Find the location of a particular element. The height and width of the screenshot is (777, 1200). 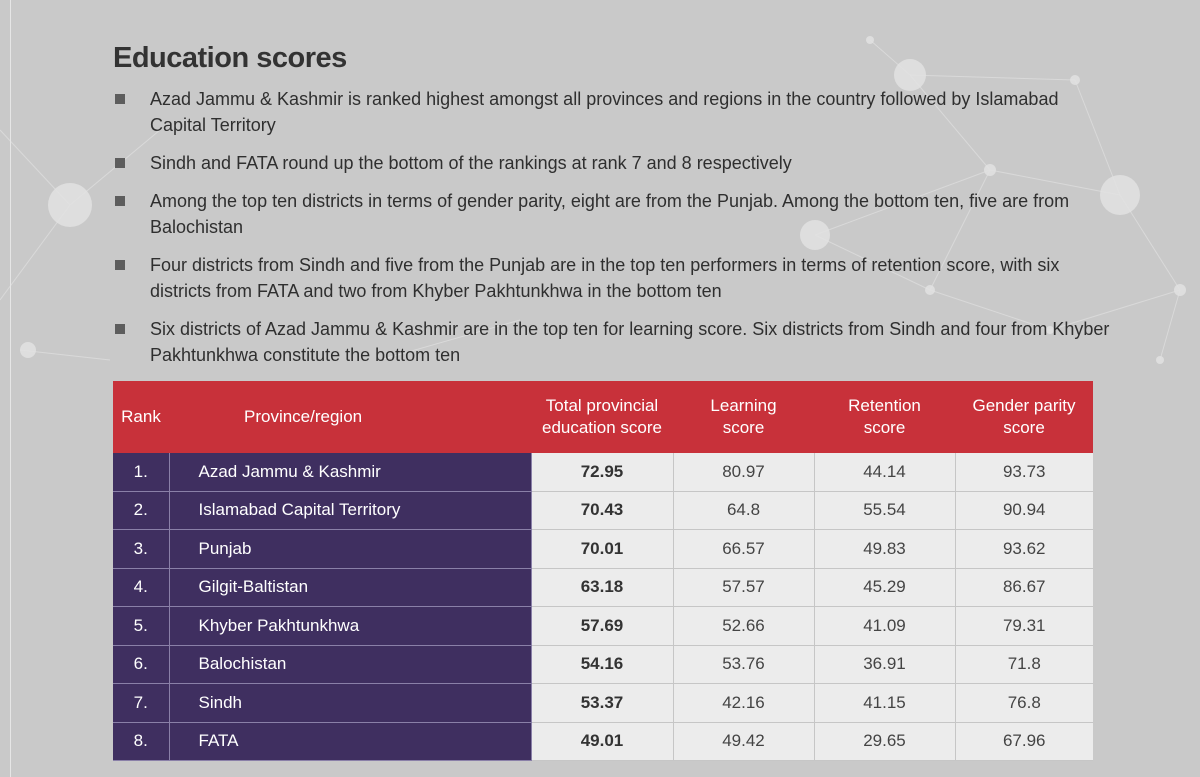

header-province-region: Province/region is located at coordinates (350, 417).